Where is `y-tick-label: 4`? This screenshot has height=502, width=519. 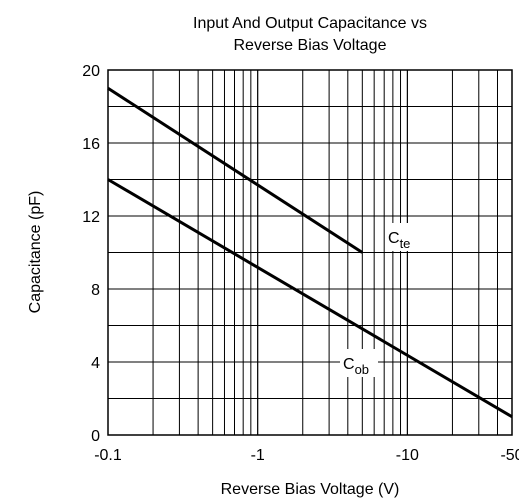 y-tick-label: 4 is located at coordinates (95, 363).